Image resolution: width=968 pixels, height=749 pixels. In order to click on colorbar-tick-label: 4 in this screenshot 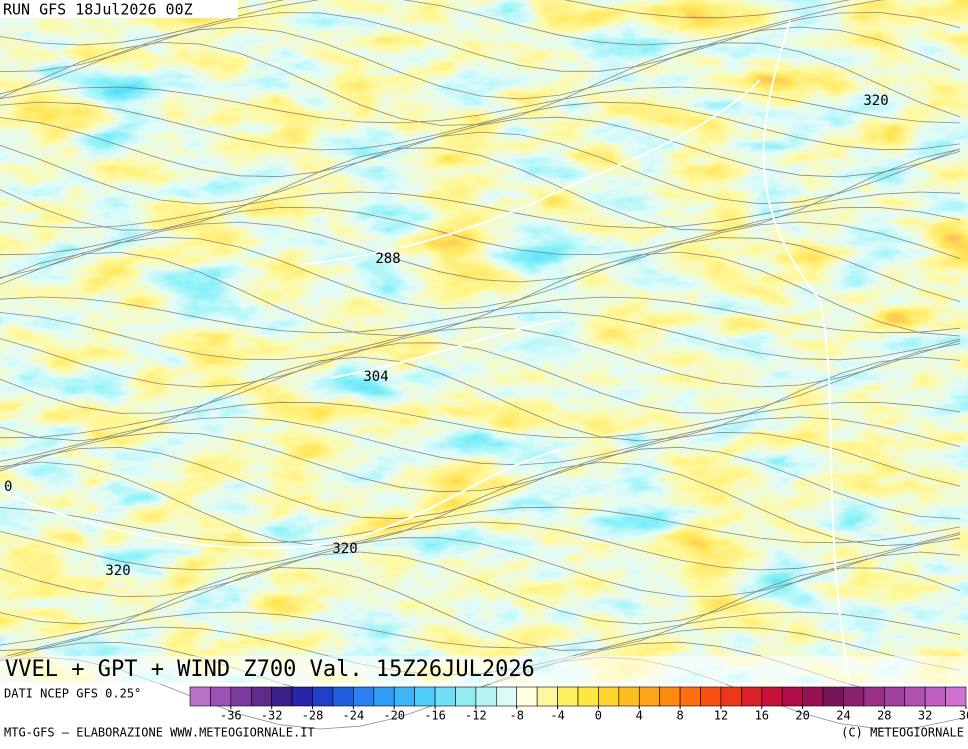, I will do `click(639, 716)`.